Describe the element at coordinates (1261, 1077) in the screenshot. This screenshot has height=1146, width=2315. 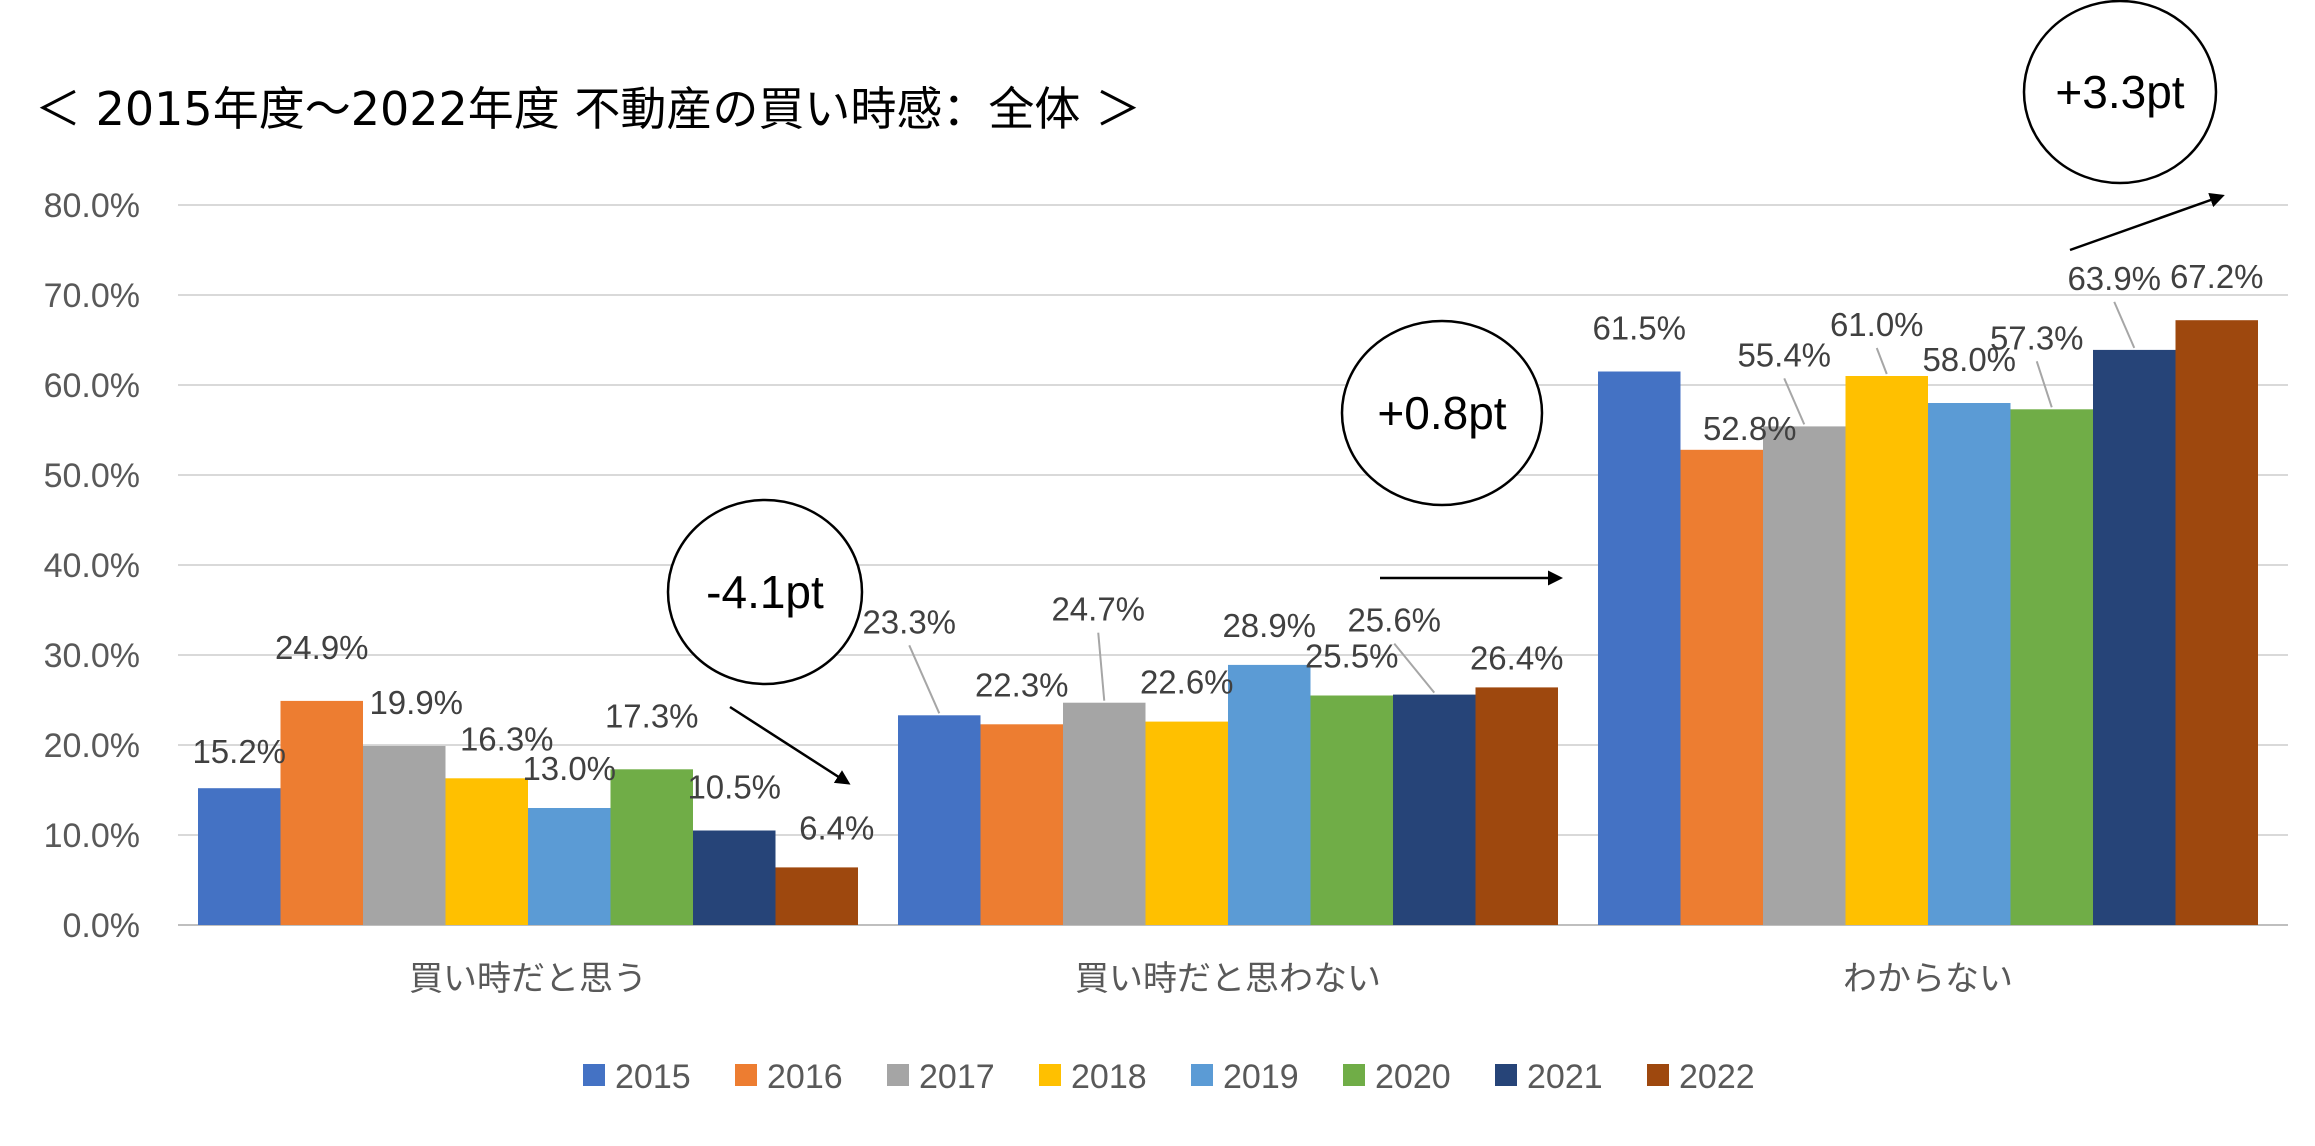
I see `legend-label: 2019` at that location.